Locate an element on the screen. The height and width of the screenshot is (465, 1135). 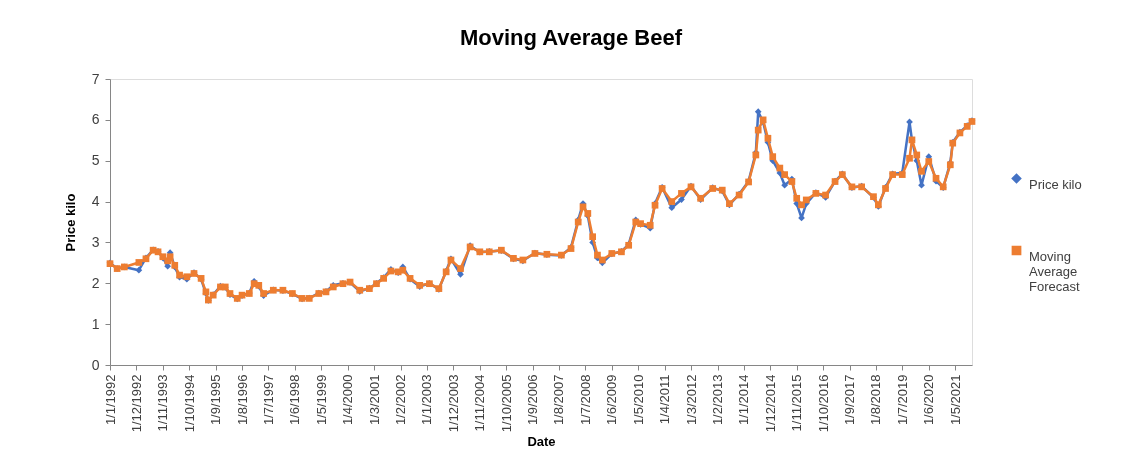
x-tick-label: 1/10/2005 is located at coordinates (506, 403).